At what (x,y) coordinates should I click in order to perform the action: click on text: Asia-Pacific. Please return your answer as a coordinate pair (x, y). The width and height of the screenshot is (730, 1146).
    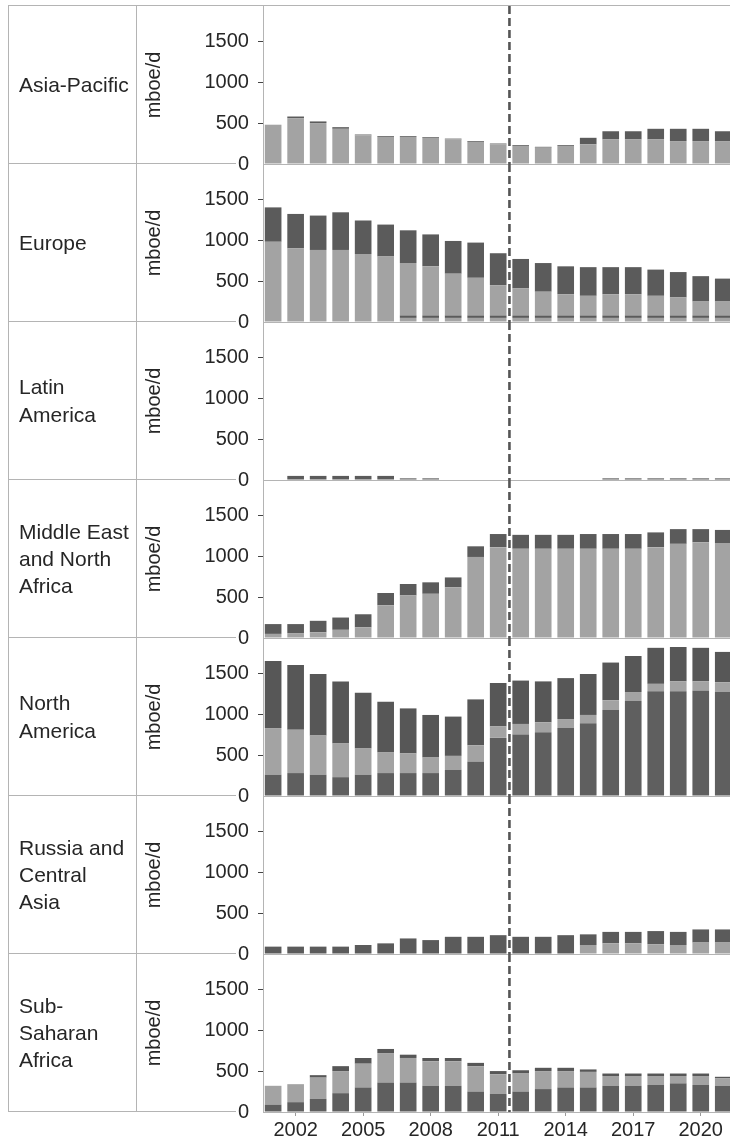
    Looking at the image, I should click on (74, 84).